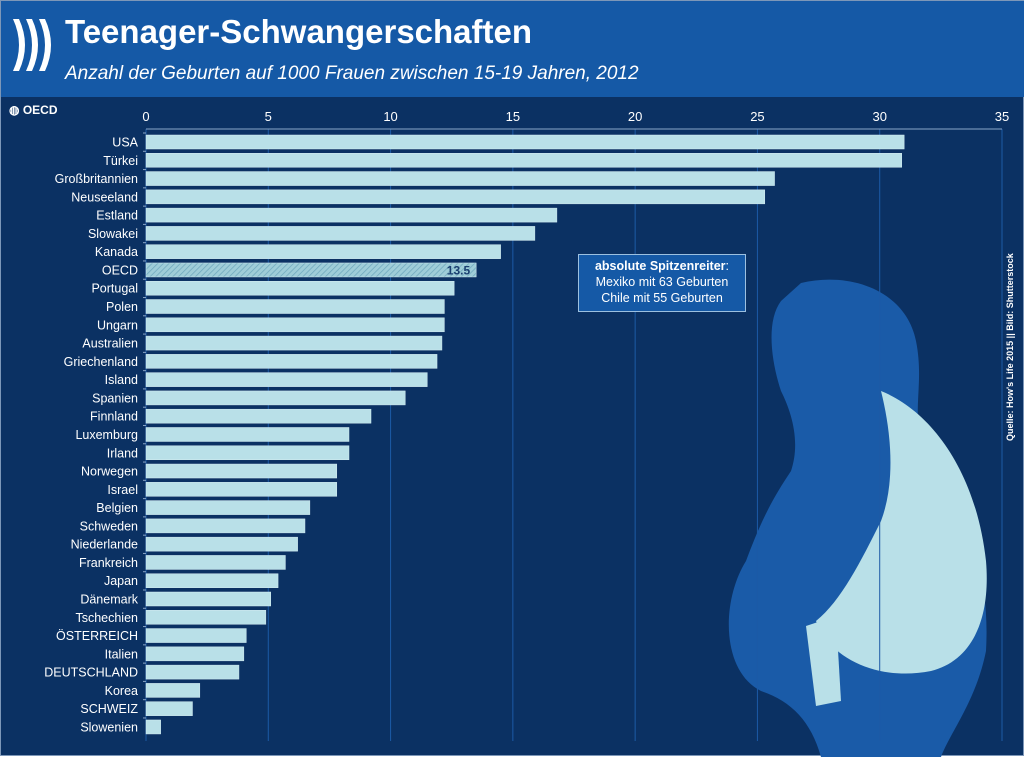  I want to click on category-label: OECD, so click(120, 270).